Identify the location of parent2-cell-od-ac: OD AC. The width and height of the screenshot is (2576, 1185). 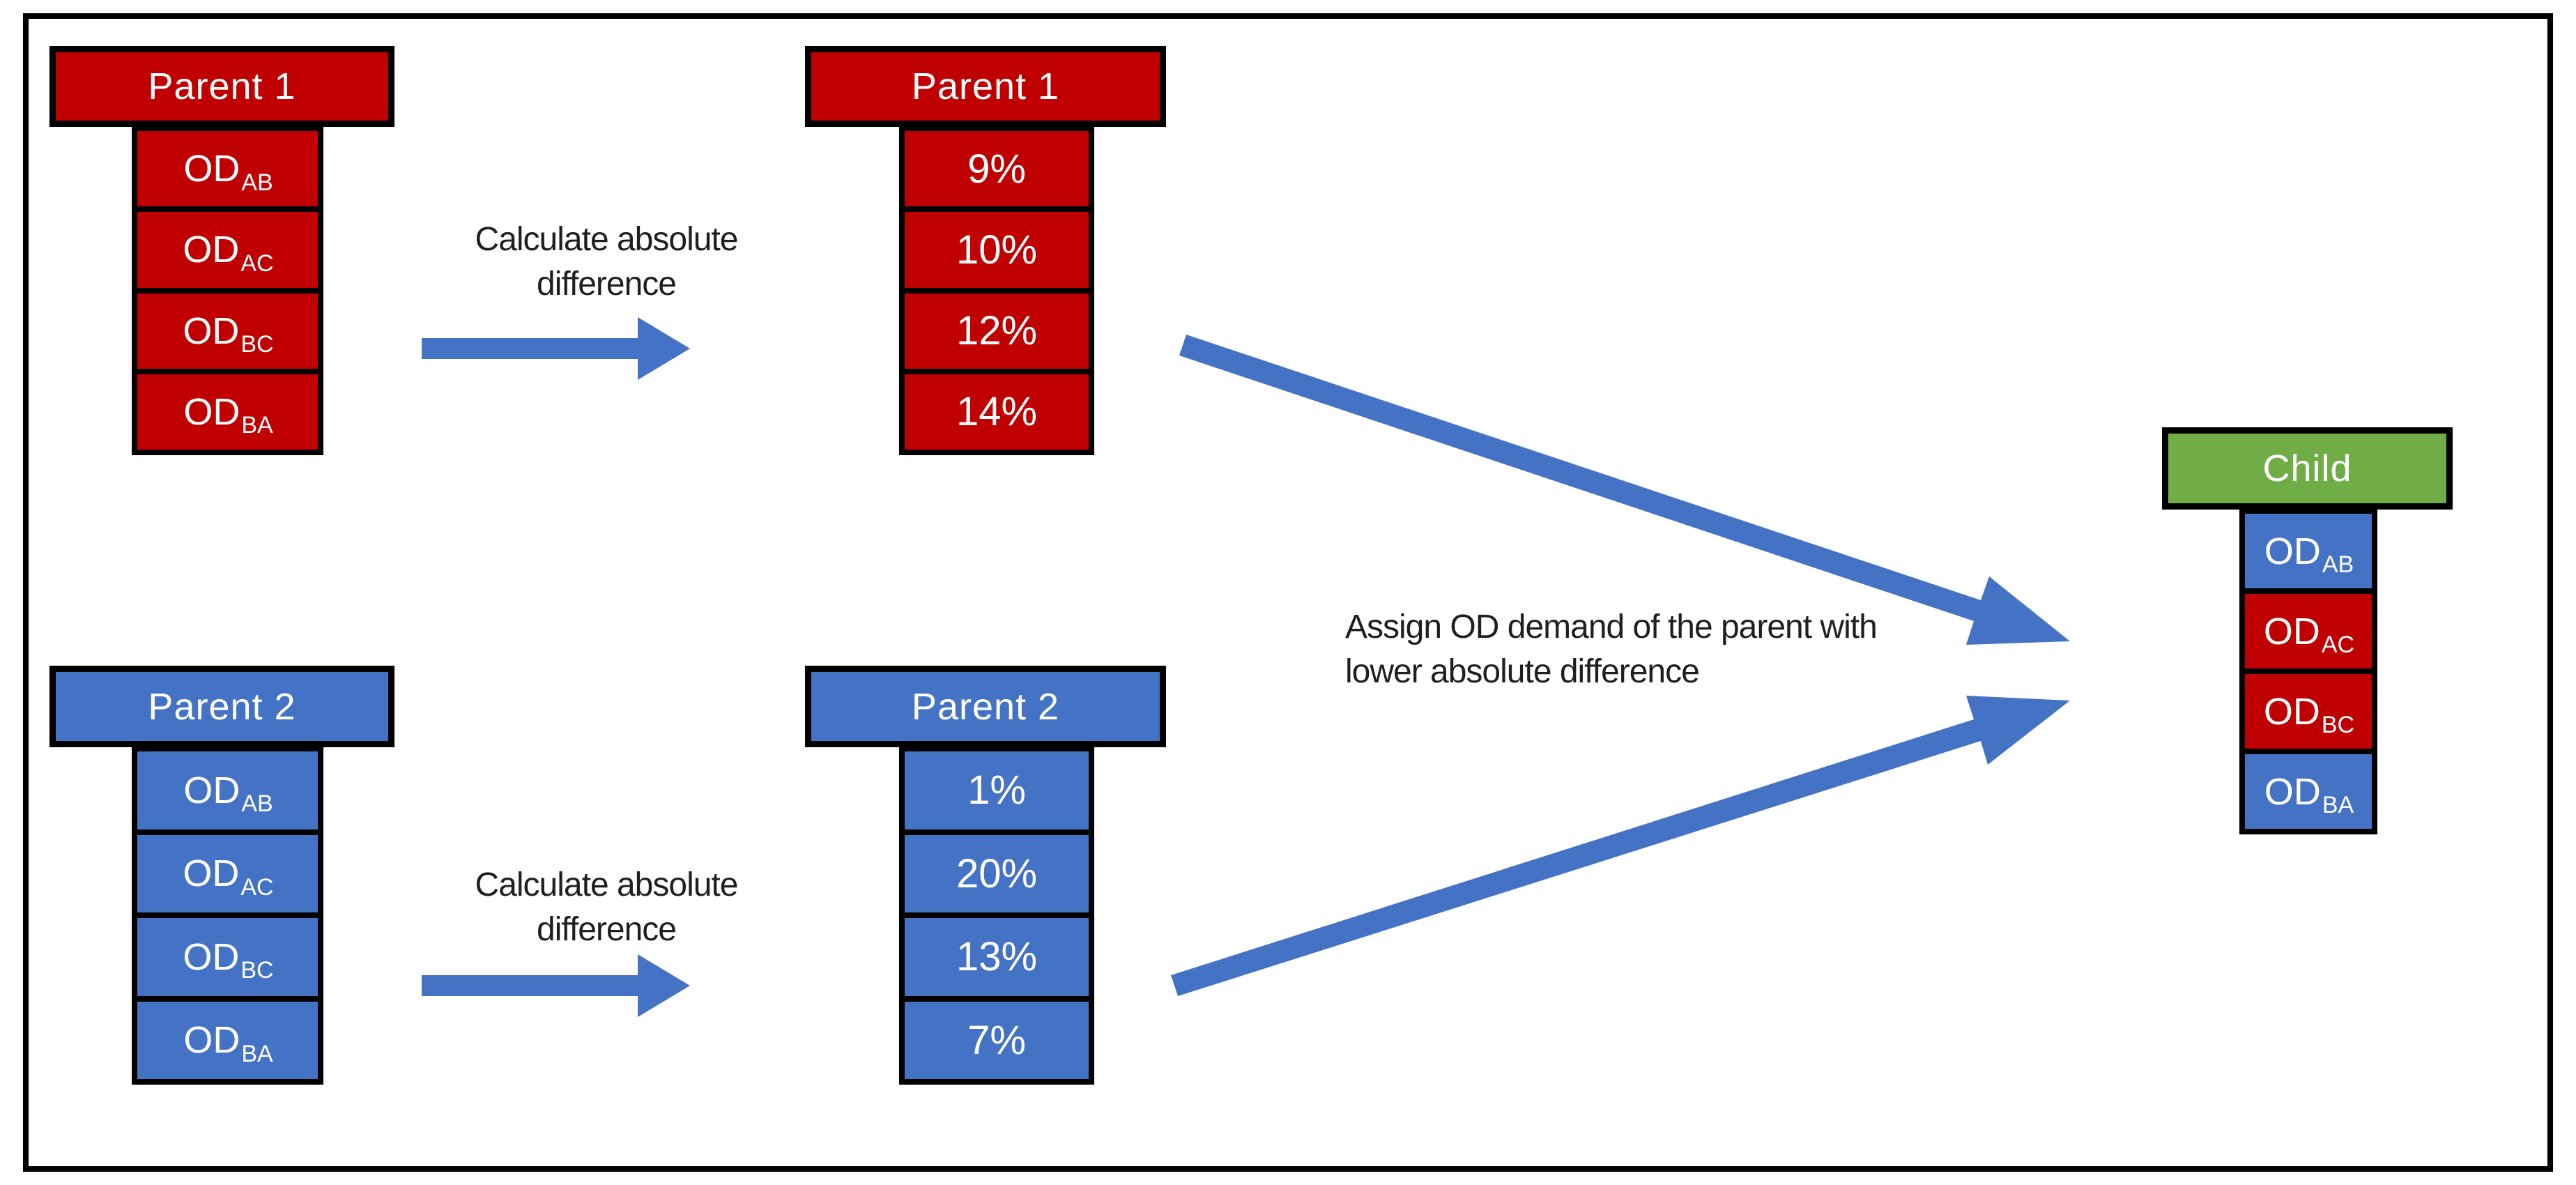
(228, 873).